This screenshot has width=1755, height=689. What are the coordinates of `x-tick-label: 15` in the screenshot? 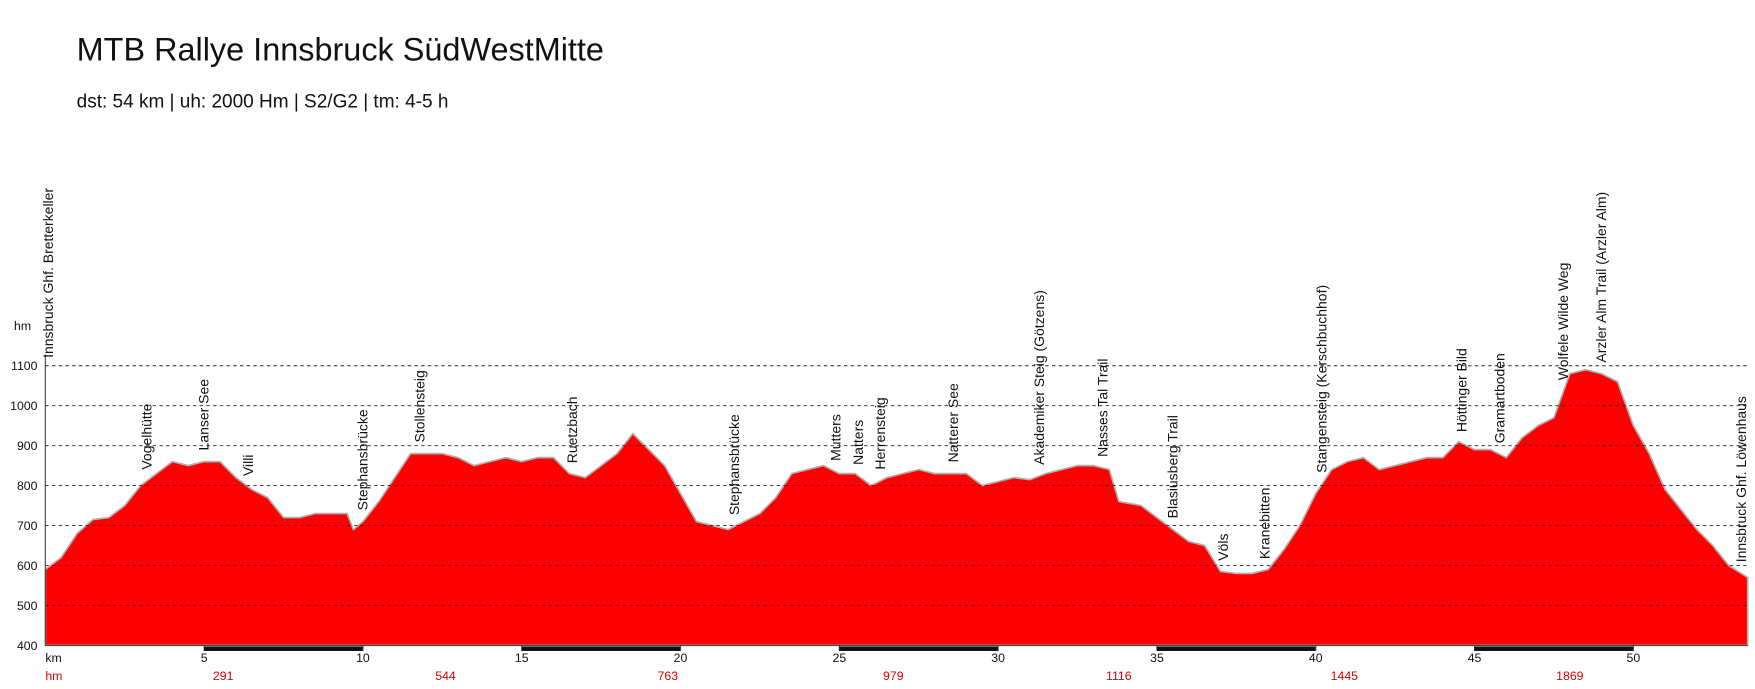 It's located at (522, 658).